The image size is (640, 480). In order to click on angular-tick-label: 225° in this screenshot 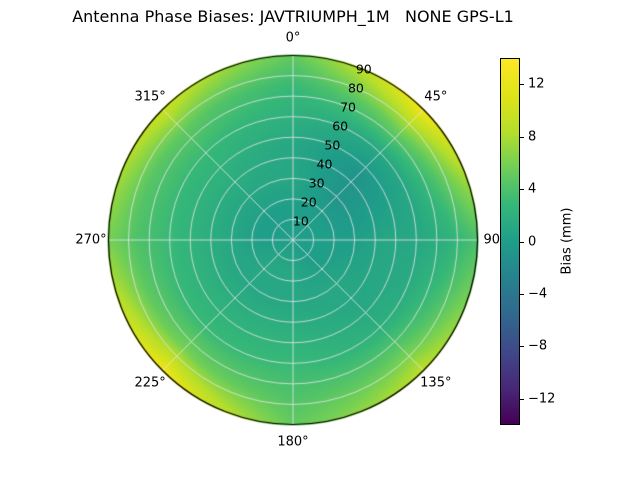, I will do `click(150, 383)`.